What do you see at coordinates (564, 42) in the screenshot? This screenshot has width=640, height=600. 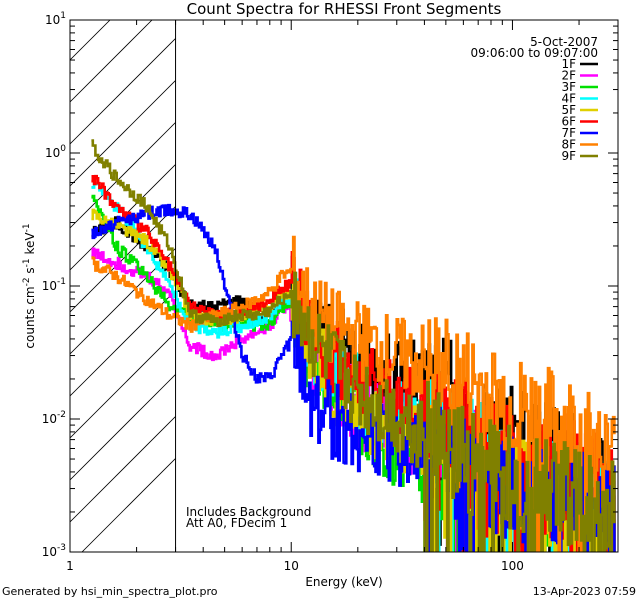 I see `legend-date: 5-Oct-2007` at bounding box center [564, 42].